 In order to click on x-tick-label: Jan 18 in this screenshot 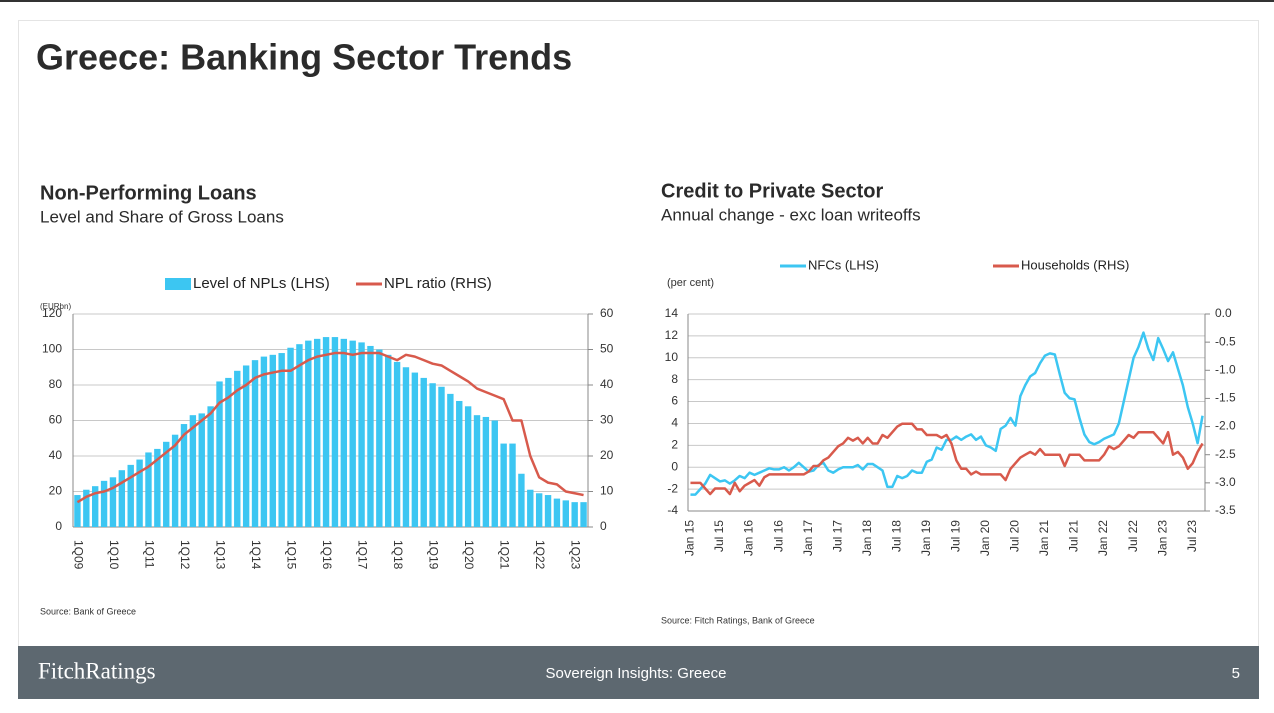, I will do `click(867, 538)`.